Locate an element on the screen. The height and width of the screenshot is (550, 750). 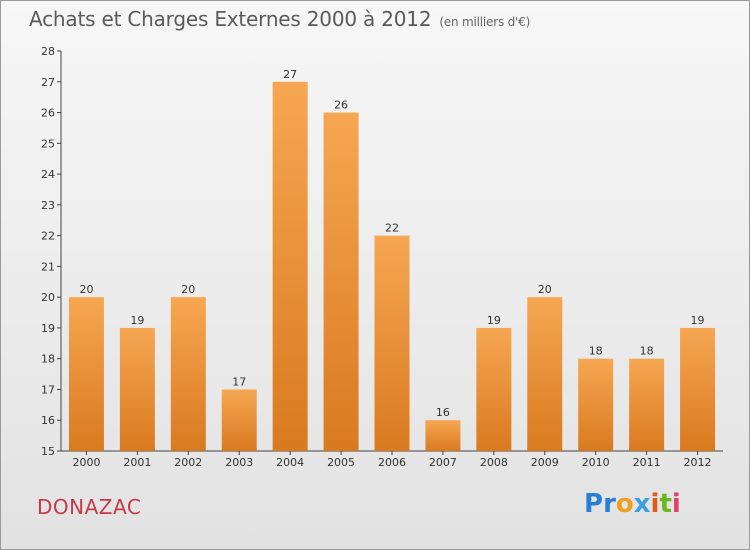
data-label: 26 is located at coordinates (341, 105).